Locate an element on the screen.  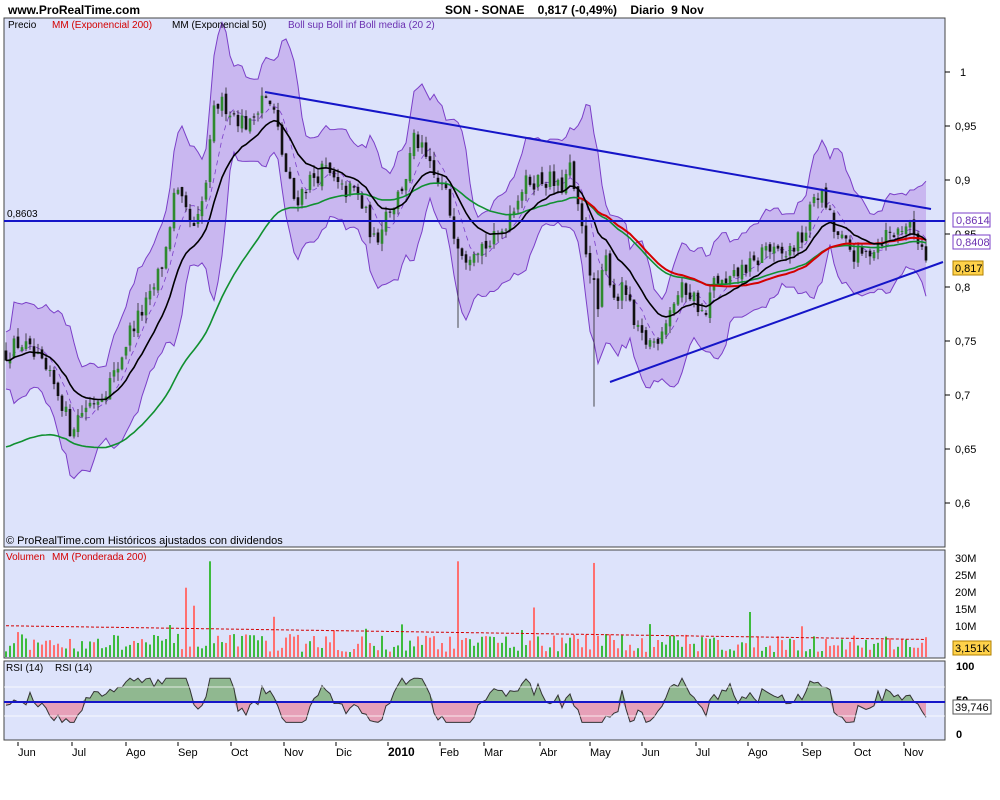
label-mm: 0,8408 is located at coordinates (973, 243).